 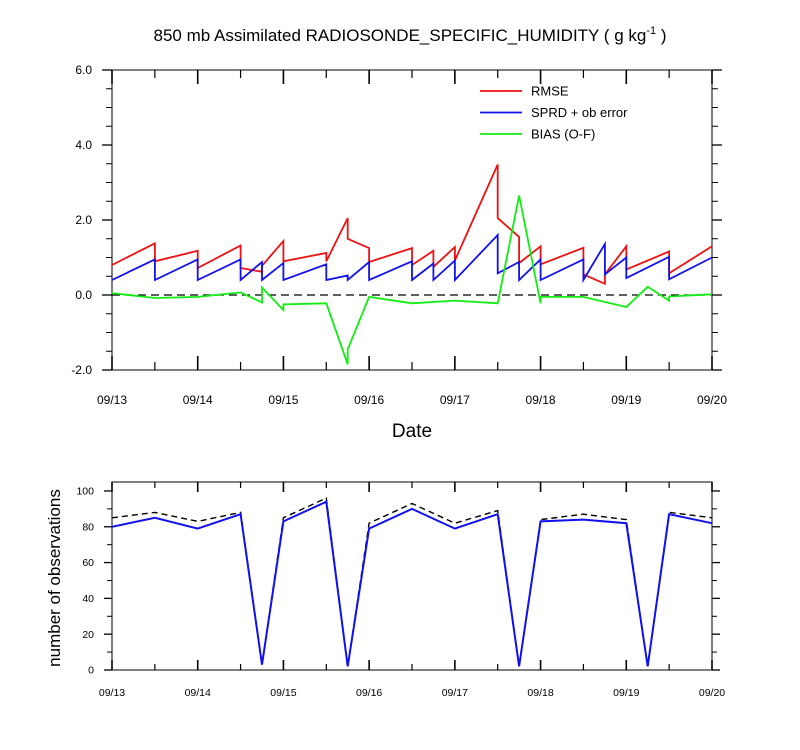 What do you see at coordinates (85, 492) in the screenshot?
I see `y-tick-label: 100` at bounding box center [85, 492].